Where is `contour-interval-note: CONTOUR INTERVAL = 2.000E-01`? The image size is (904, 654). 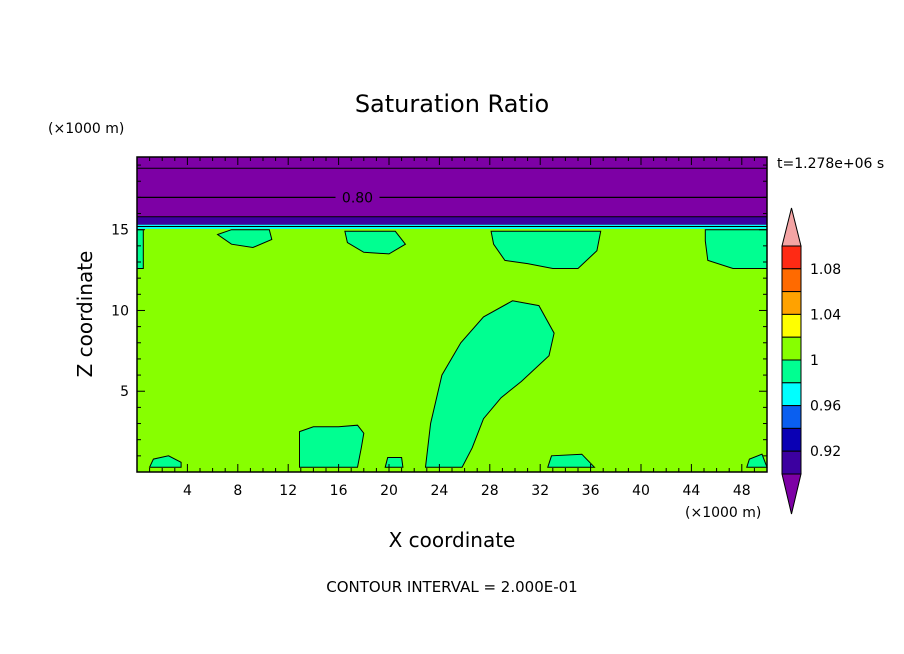 contour-interval-note: CONTOUR INTERVAL = 2.000E-01 is located at coordinates (451, 587).